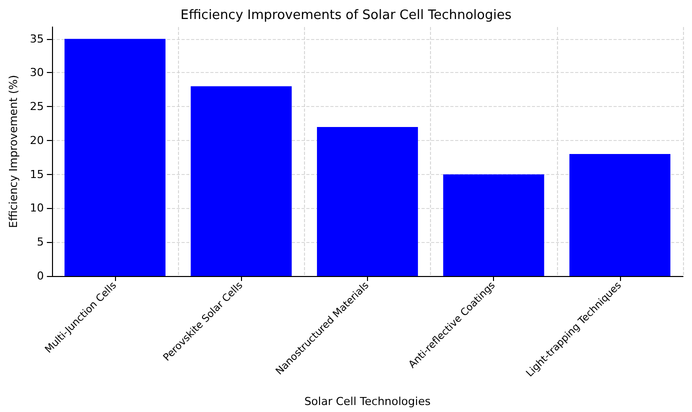 The height and width of the screenshot is (412, 692). Describe the element at coordinates (40, 242) in the screenshot. I see `y-tick-label: 5` at that location.